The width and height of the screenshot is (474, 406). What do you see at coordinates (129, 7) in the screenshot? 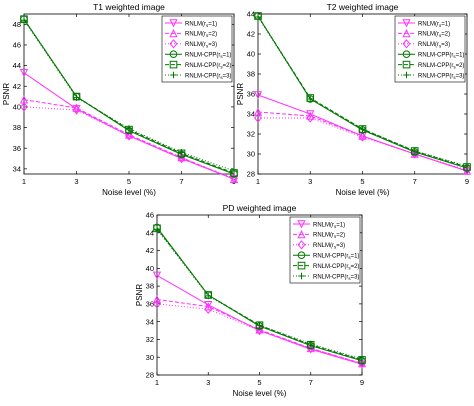
I see `chart-title: T1 weighted image` at bounding box center [129, 7].